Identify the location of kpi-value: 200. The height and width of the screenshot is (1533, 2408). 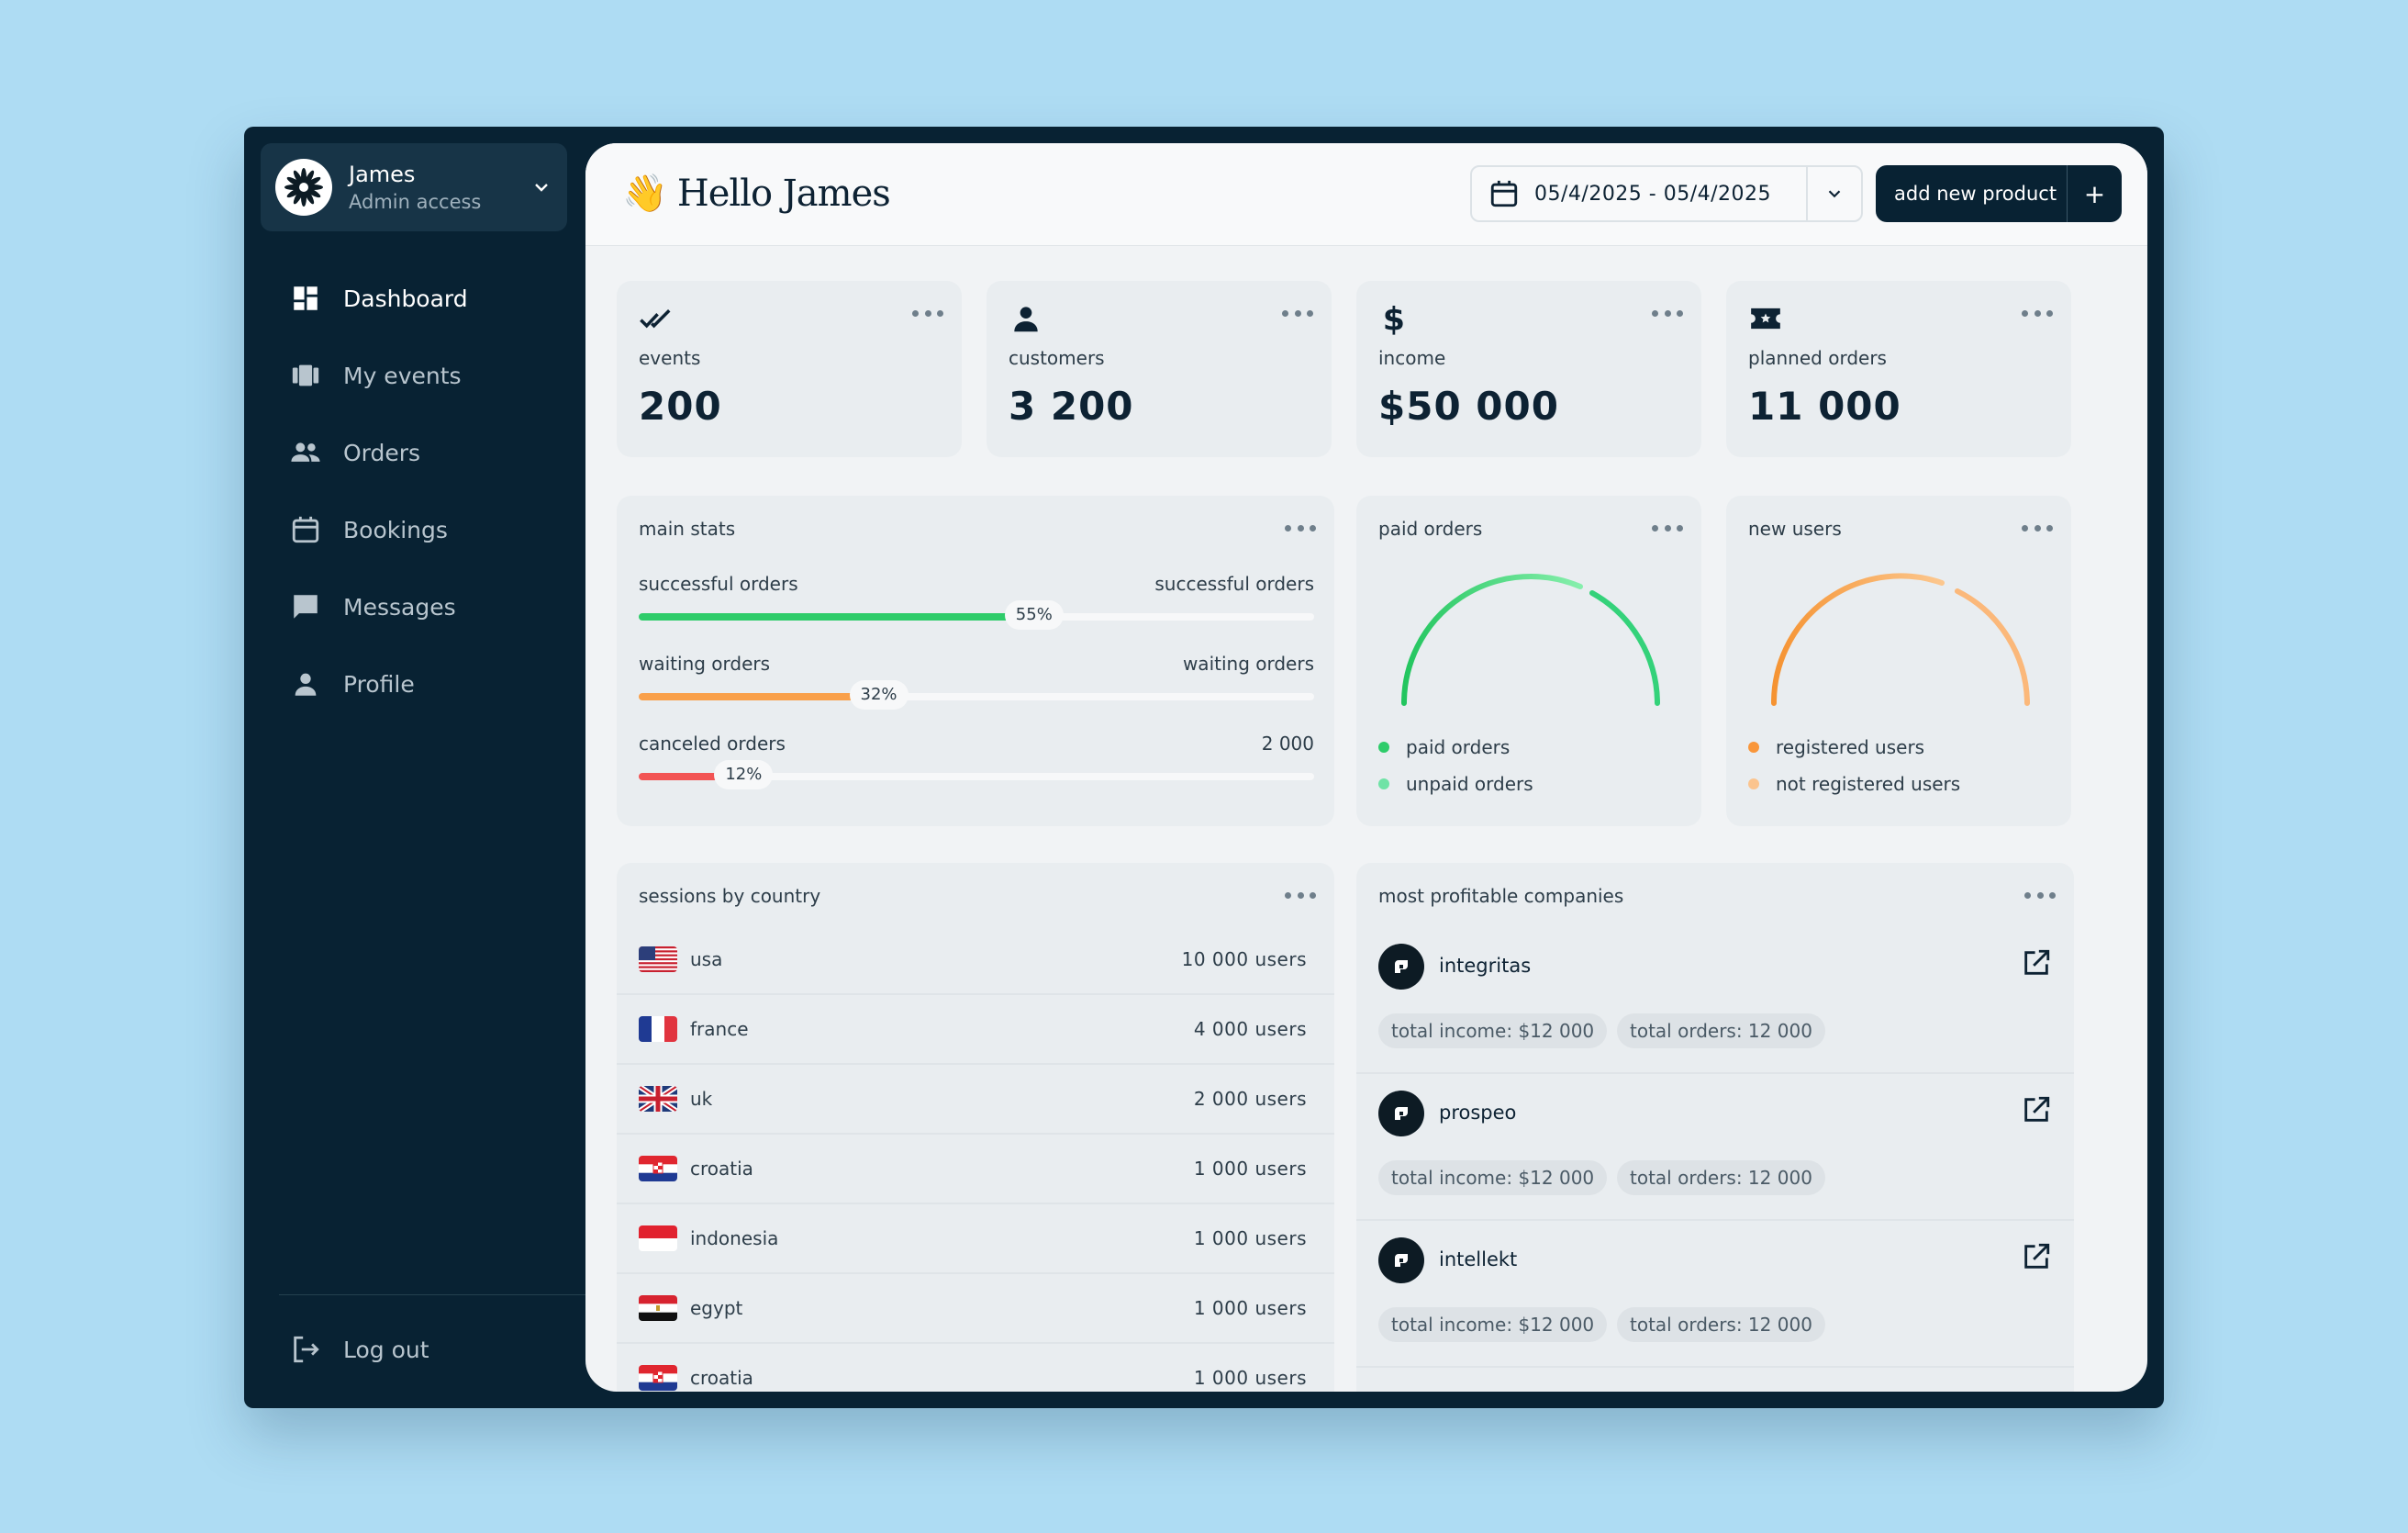
(680, 406).